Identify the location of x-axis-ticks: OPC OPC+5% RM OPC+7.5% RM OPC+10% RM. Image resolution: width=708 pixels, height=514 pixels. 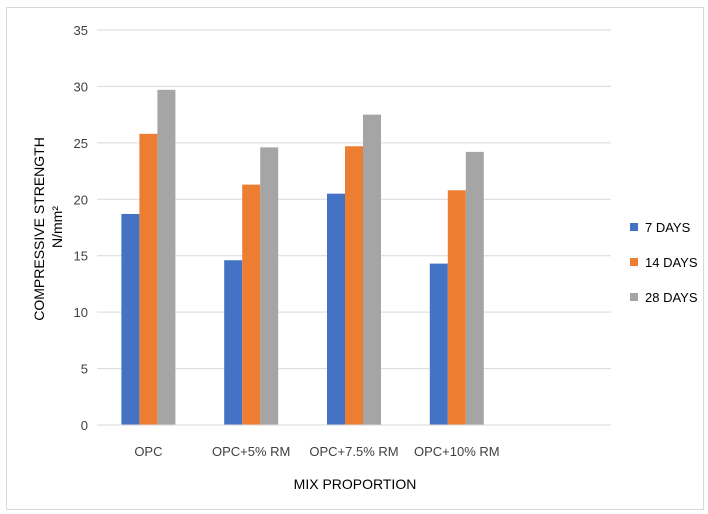
(316, 451).